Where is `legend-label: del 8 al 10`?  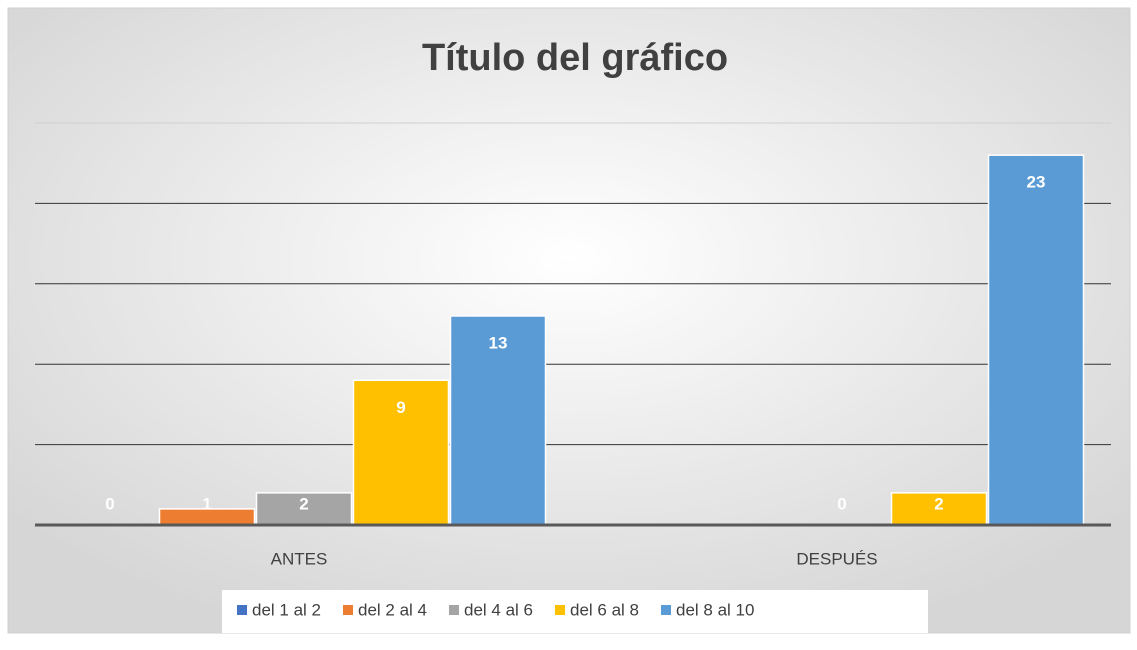 legend-label: del 8 al 10 is located at coordinates (715, 609).